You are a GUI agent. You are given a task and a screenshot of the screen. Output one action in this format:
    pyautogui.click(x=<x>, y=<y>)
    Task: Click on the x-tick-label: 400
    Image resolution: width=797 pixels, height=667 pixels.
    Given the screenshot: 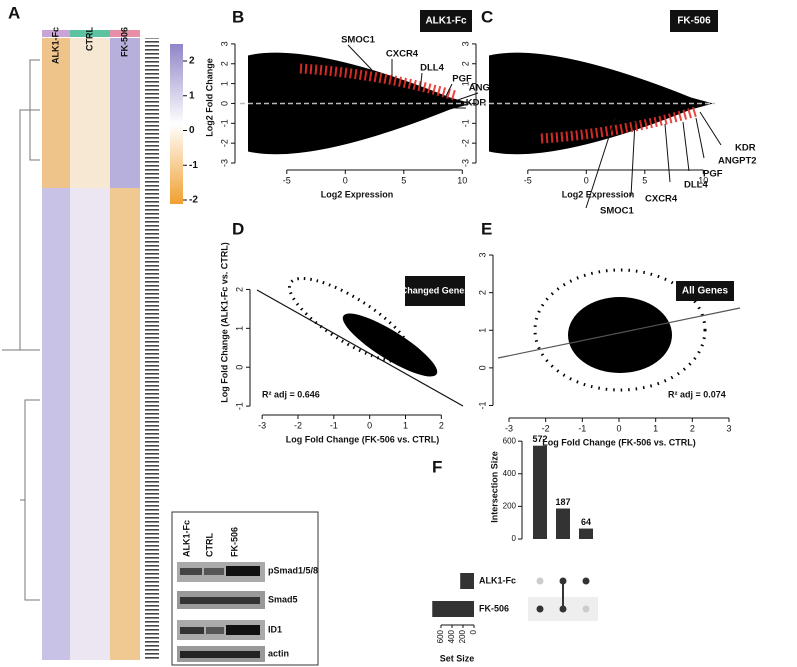 What is the action you would take?
    pyautogui.click(x=451, y=636)
    